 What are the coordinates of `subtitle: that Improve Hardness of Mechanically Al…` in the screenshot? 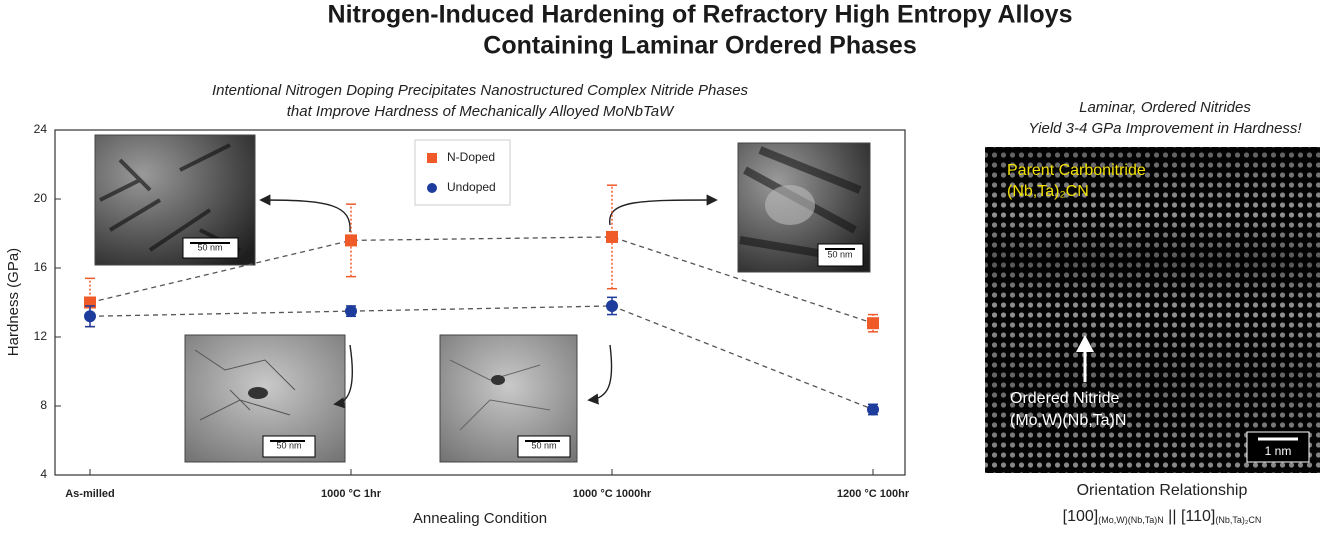 It's located at (481, 111).